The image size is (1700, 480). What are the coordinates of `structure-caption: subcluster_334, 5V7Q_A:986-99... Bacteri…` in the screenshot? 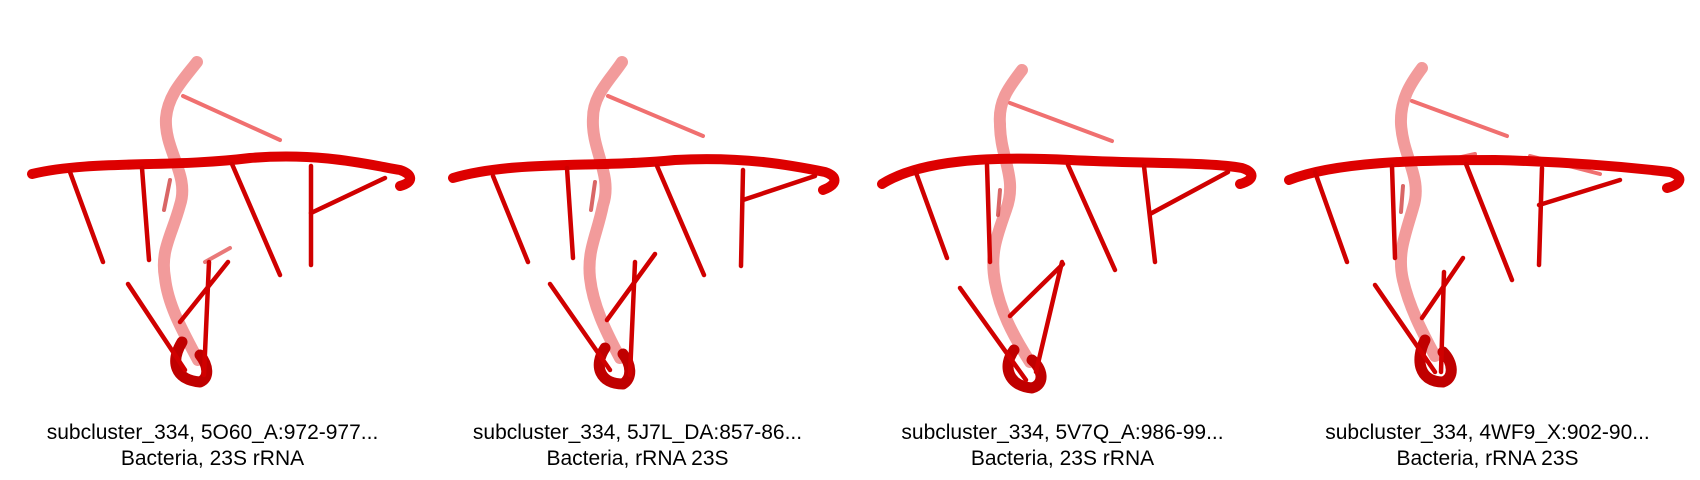 It's located at (1062, 446).